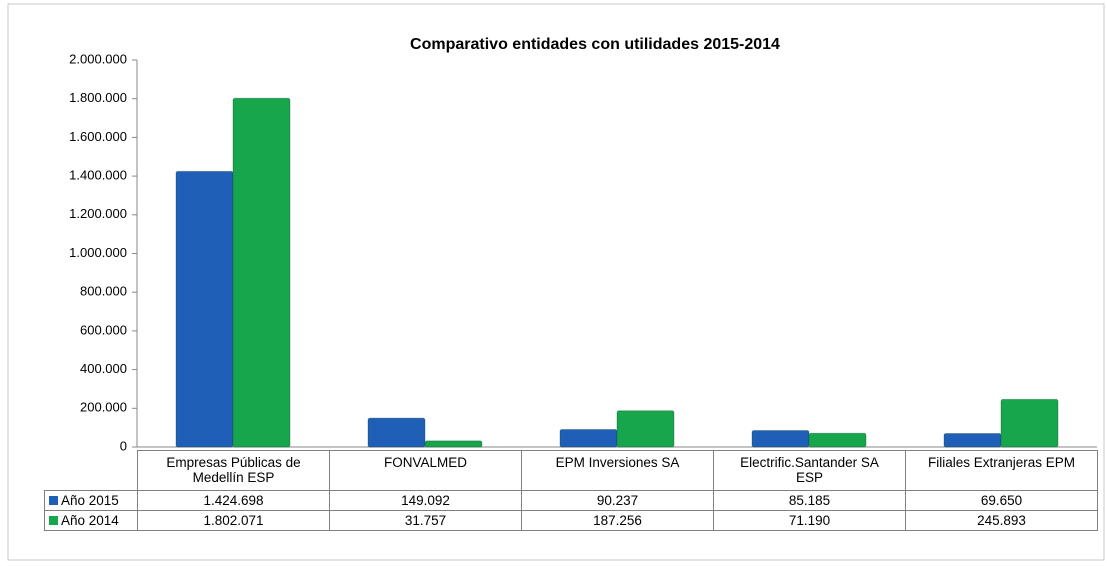 The width and height of the screenshot is (1107, 566). What do you see at coordinates (98, 97) in the screenshot?
I see `y-tick-label: 1.800.000` at bounding box center [98, 97].